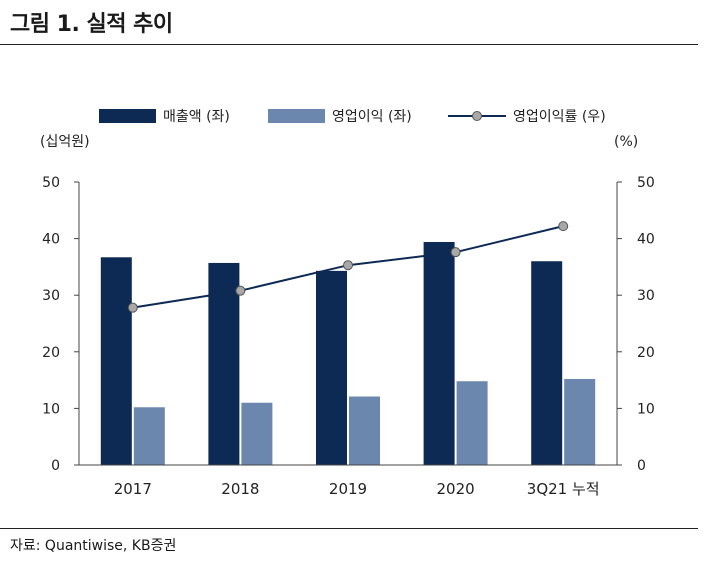 The height and width of the screenshot is (561, 706). I want to click on x-tick-label: 2018, so click(240, 489).